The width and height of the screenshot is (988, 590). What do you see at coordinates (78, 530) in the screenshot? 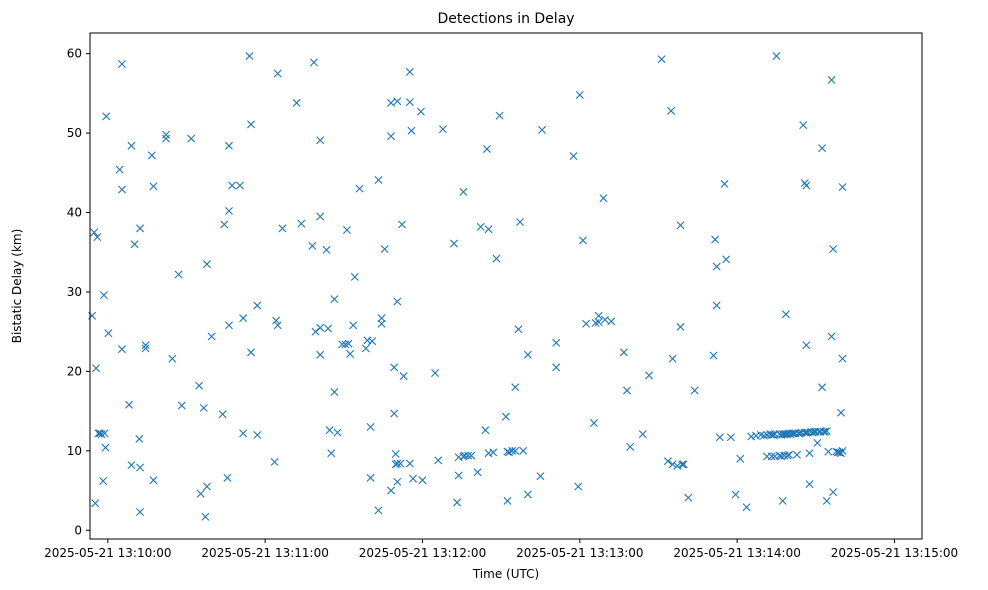
I see `y-tick-label: 0` at bounding box center [78, 530].